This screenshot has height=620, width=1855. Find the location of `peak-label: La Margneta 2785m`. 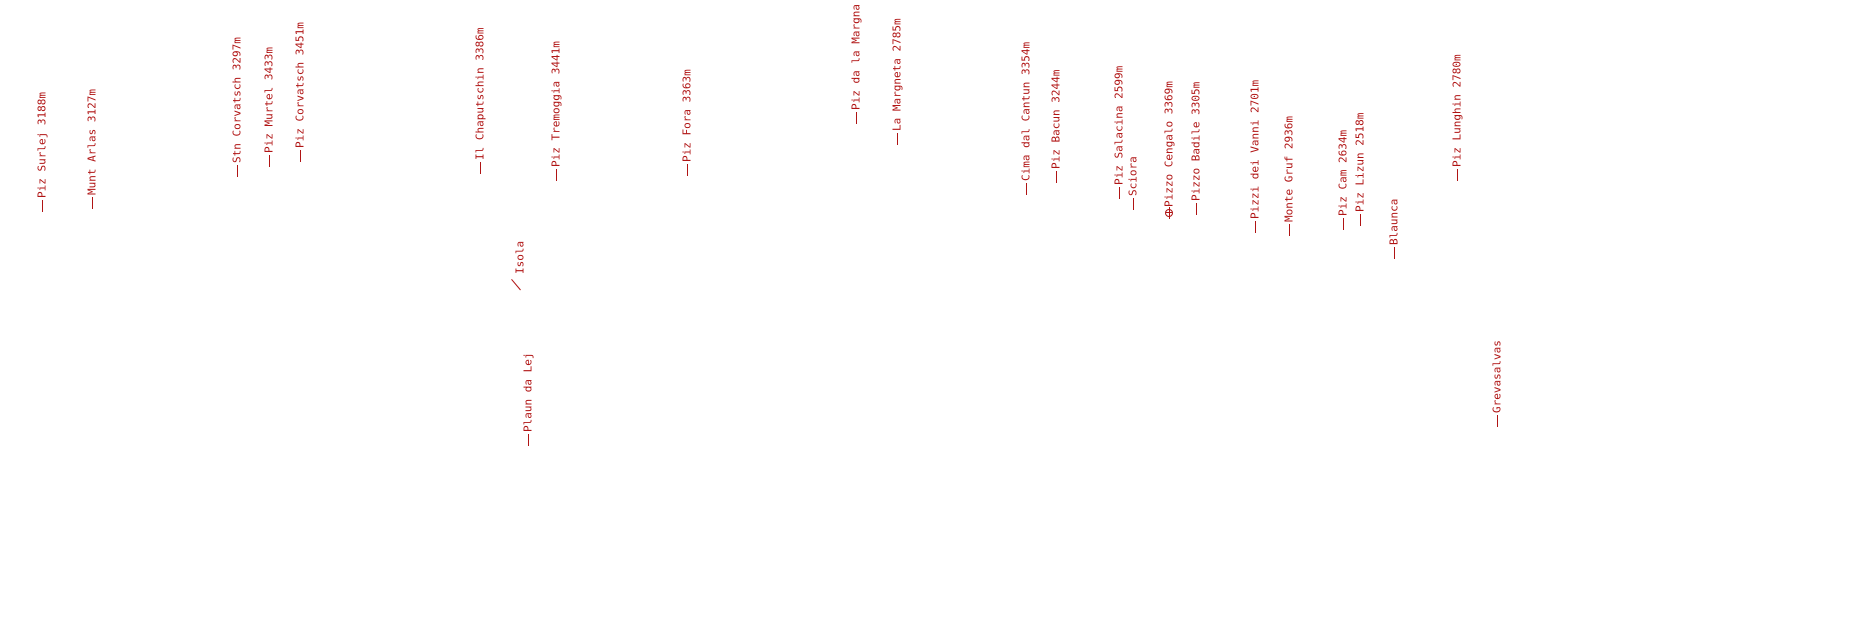

peak-label: La Margneta 2785m is located at coordinates (897, 81).